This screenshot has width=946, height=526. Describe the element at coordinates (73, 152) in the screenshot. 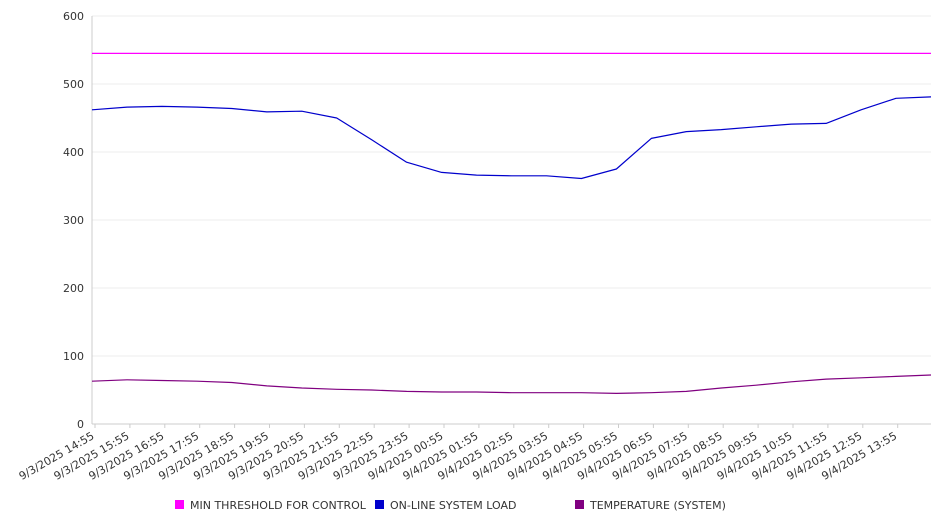

I see `y-tick-label: 400` at that location.